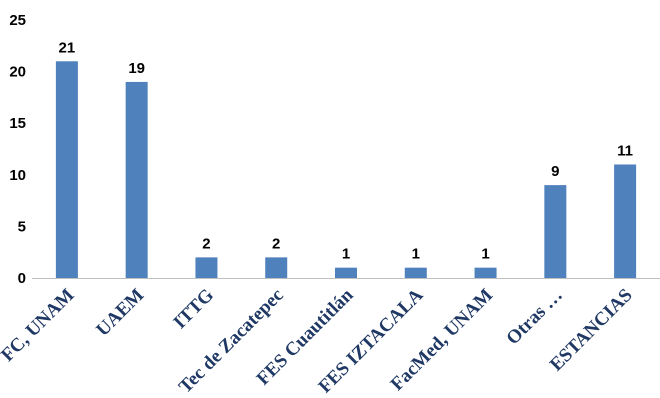 The height and width of the screenshot is (398, 660). What do you see at coordinates (22, 278) in the screenshot?
I see `y-tick-label: 0` at bounding box center [22, 278].